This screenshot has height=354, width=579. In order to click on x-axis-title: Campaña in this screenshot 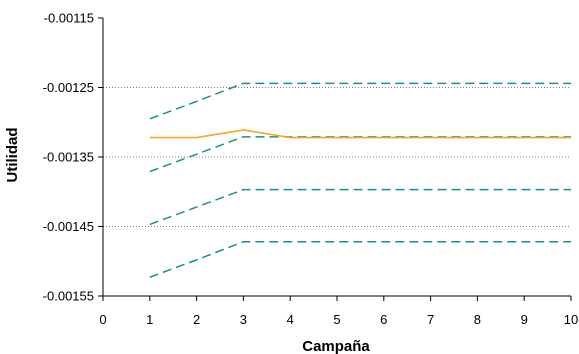, I will do `click(336, 346)`.